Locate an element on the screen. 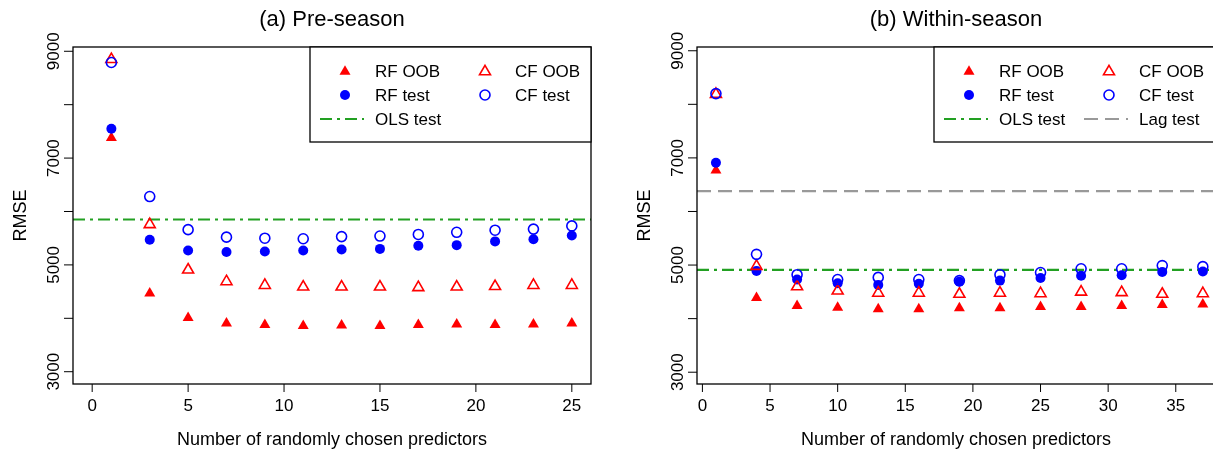  chart-title: (a) Pre-season is located at coordinates (332, 18).